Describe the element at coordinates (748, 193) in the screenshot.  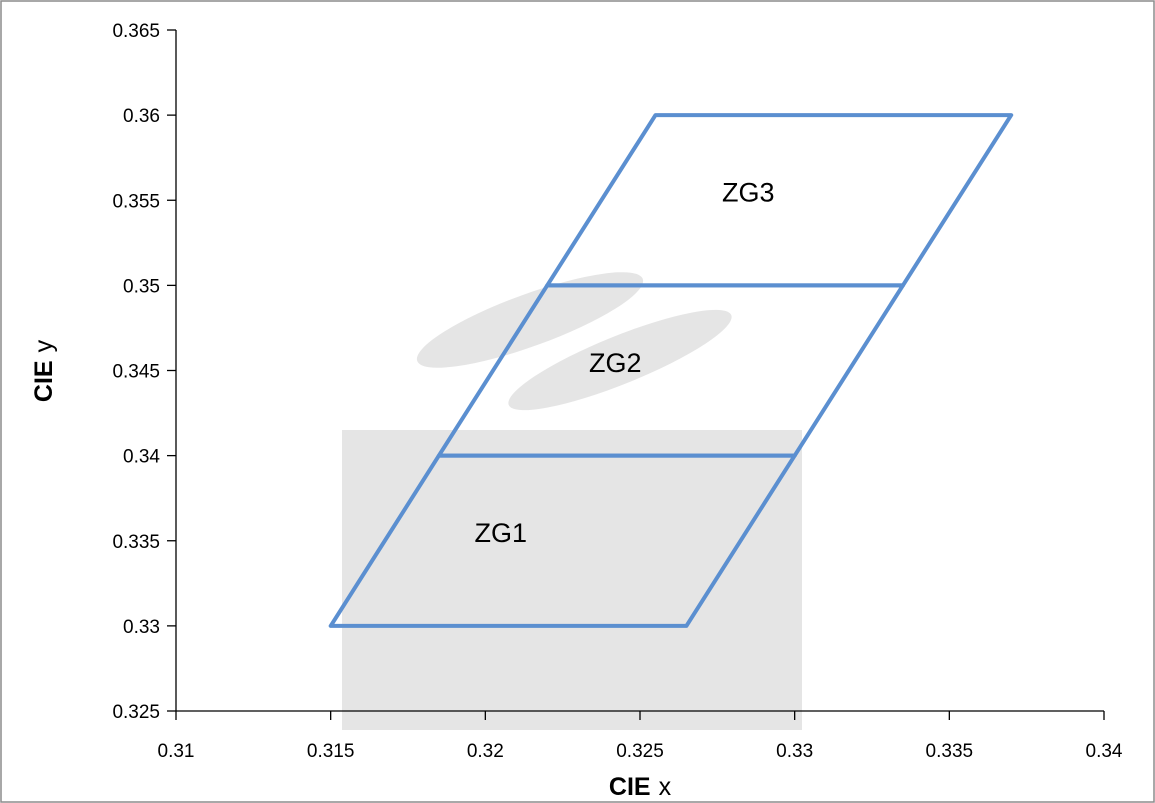
I see `zone-zg3-label: ZG3` at that location.